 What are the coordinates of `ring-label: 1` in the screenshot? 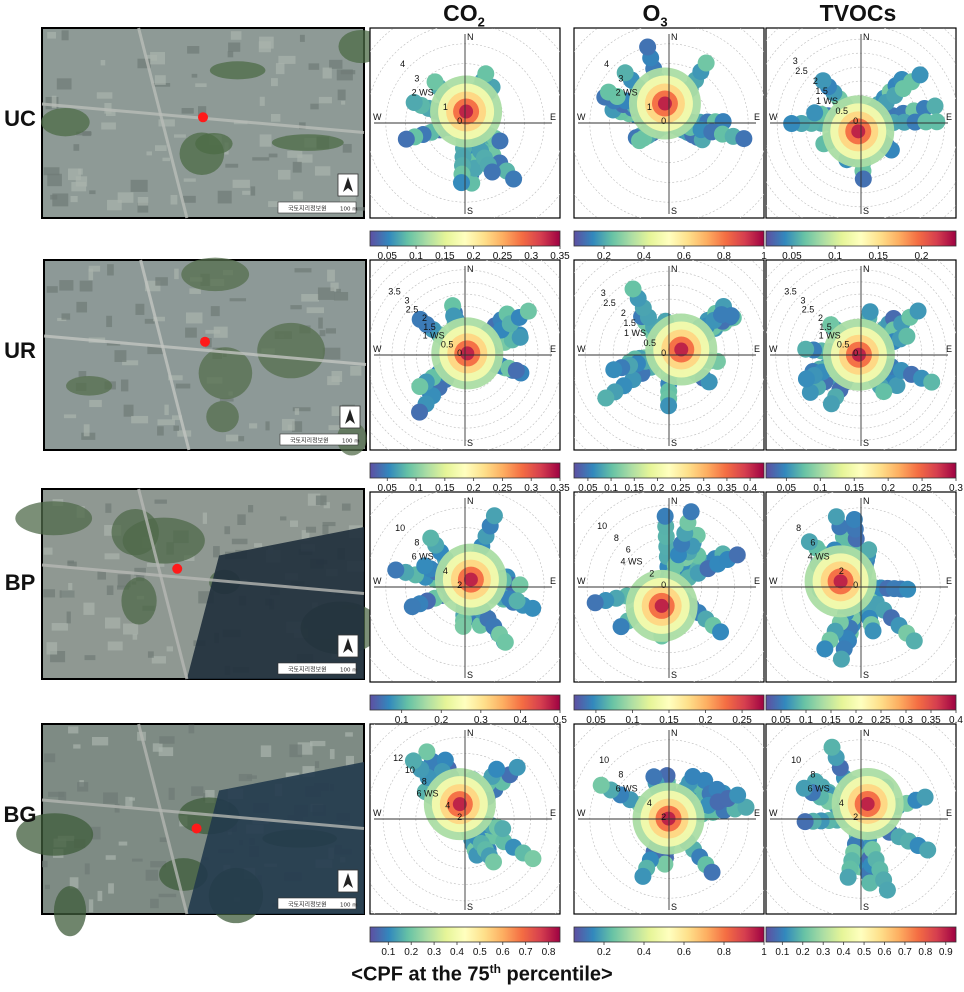 It's located at (649, 107).